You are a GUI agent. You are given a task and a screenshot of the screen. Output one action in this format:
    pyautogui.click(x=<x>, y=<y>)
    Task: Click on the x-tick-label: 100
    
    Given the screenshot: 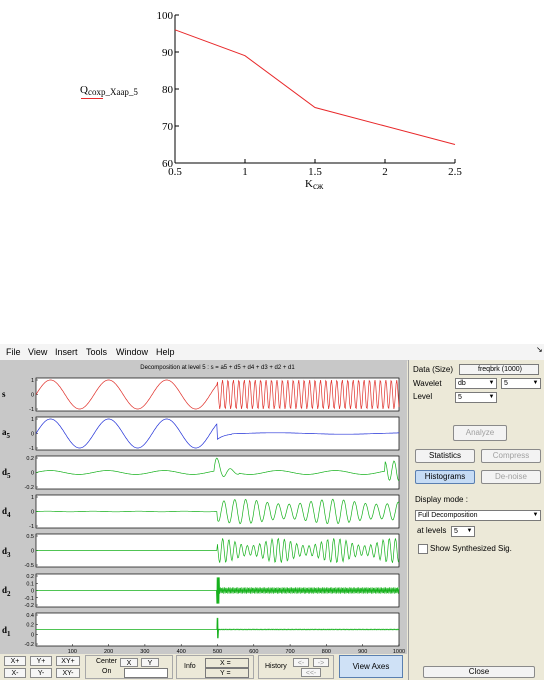 What is the action you would take?
    pyautogui.click(x=72, y=651)
    